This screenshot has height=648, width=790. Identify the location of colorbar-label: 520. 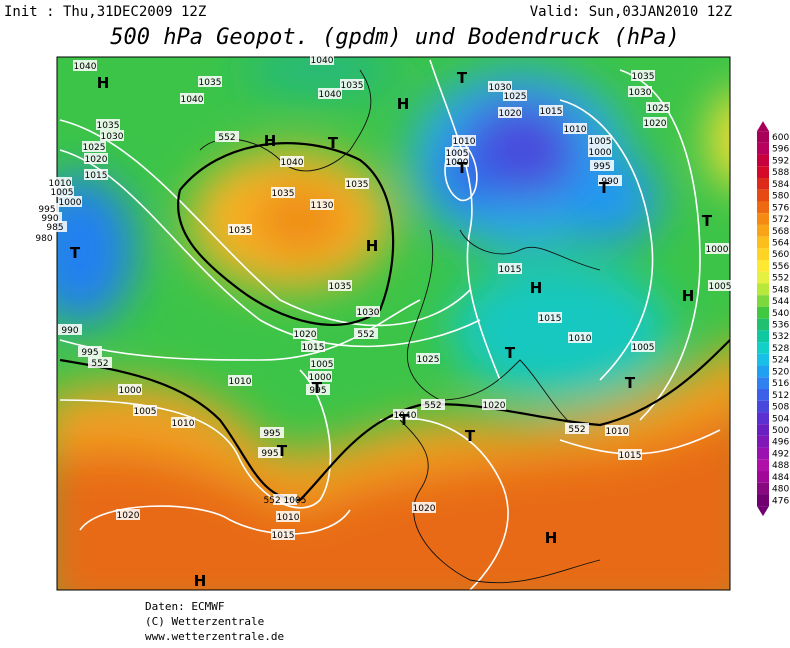
(780, 372).